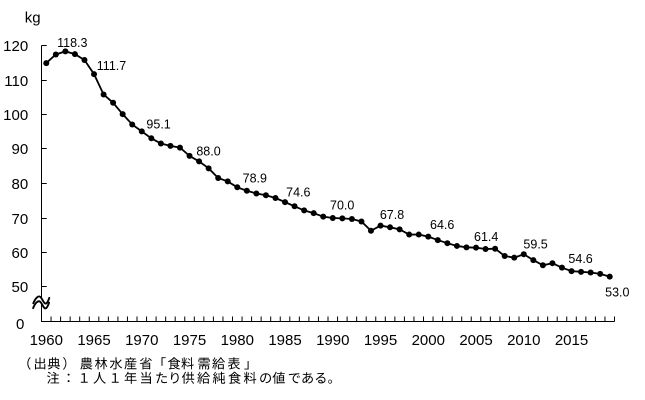  What do you see at coordinates (208, 151) in the screenshot?
I see `svg-text: 88.0` at bounding box center [208, 151].